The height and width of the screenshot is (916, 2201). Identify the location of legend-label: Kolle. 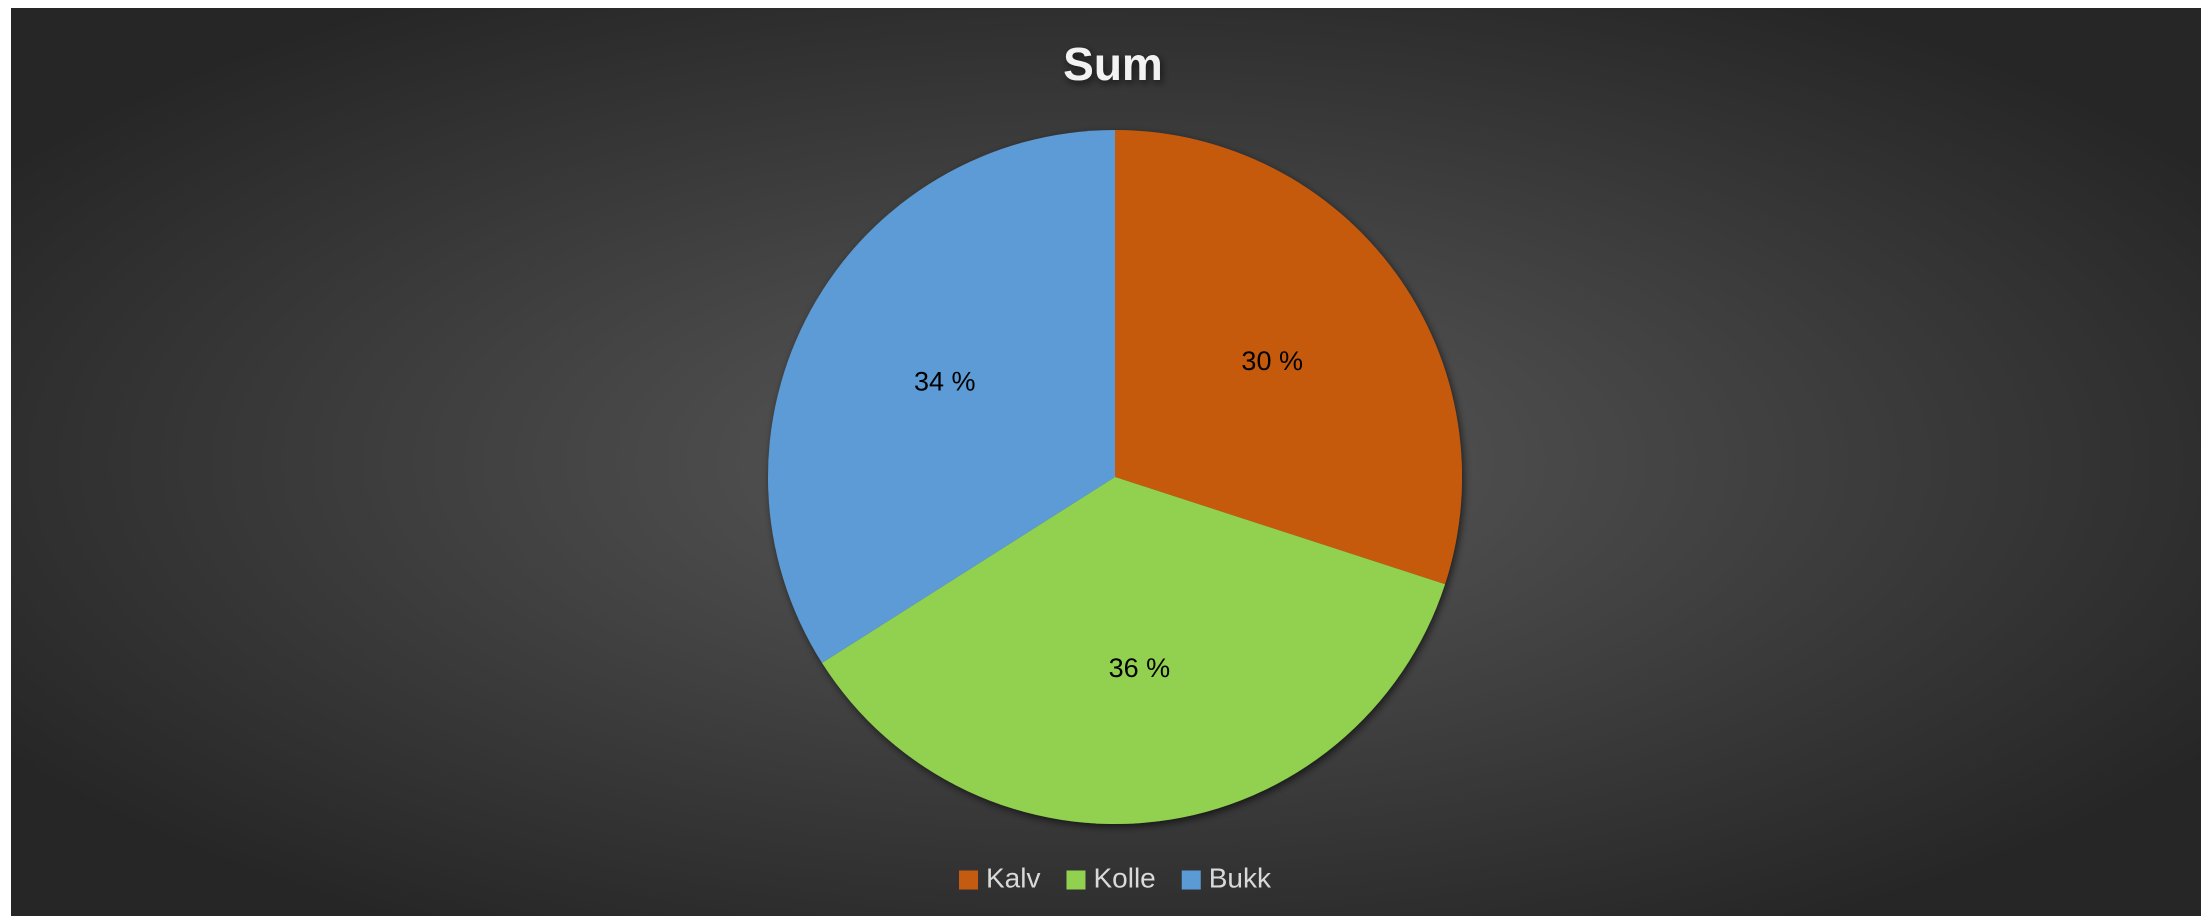
(1124, 877).